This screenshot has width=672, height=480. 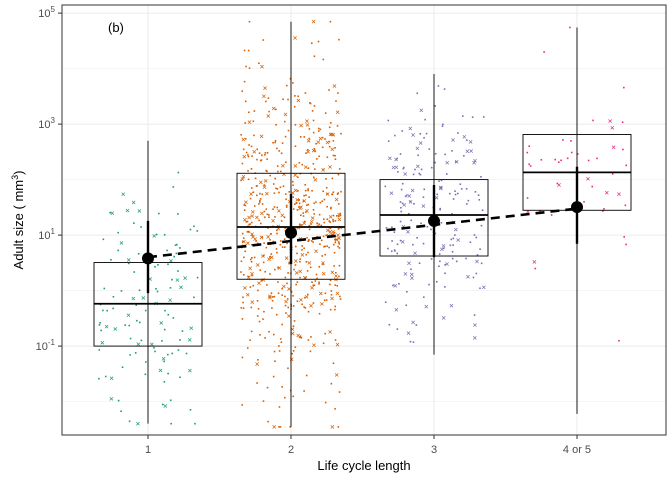 What do you see at coordinates (44, 236) in the screenshot?
I see `y-tick-base: 10` at bounding box center [44, 236].